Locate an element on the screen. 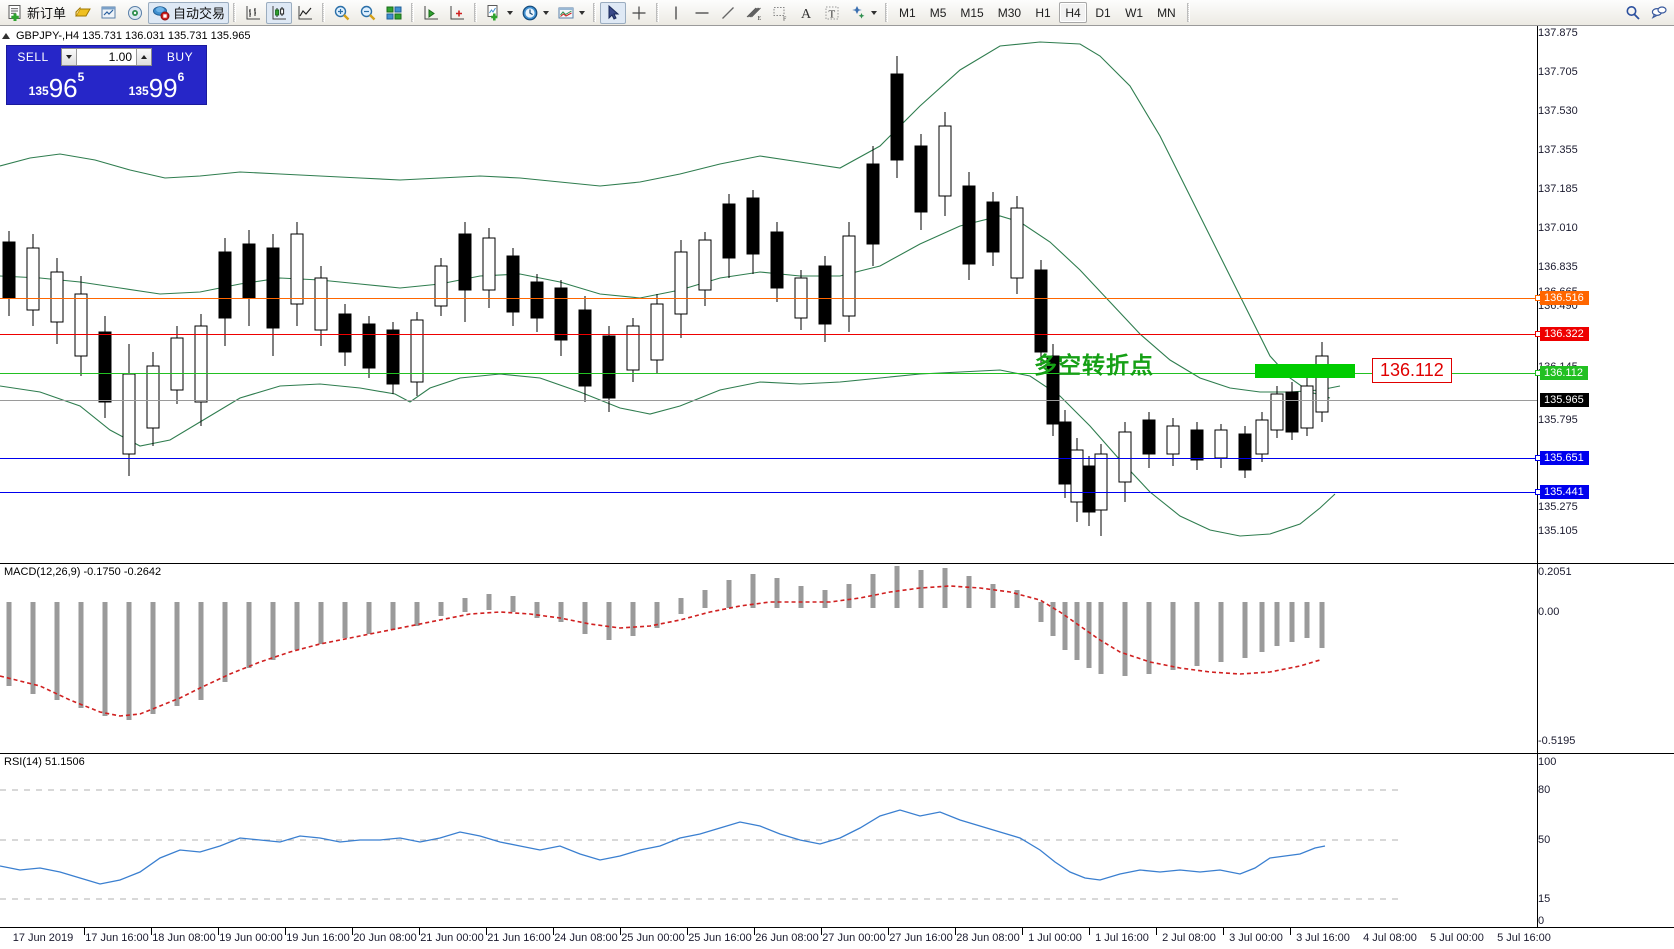 The height and width of the screenshot is (949, 1674). zoom-in-button is located at coordinates (342, 13).